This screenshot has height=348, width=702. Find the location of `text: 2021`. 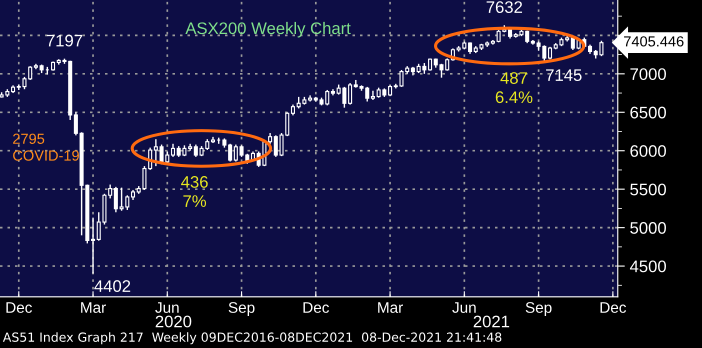

text: 2021 is located at coordinates (492, 322).